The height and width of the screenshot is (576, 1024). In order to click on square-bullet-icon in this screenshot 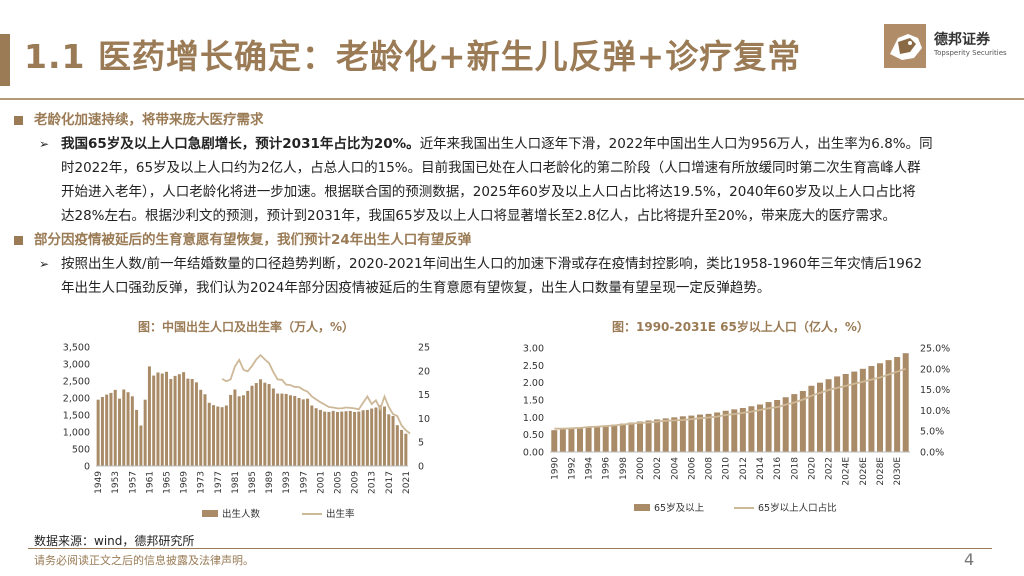, I will do `click(18, 240)`.